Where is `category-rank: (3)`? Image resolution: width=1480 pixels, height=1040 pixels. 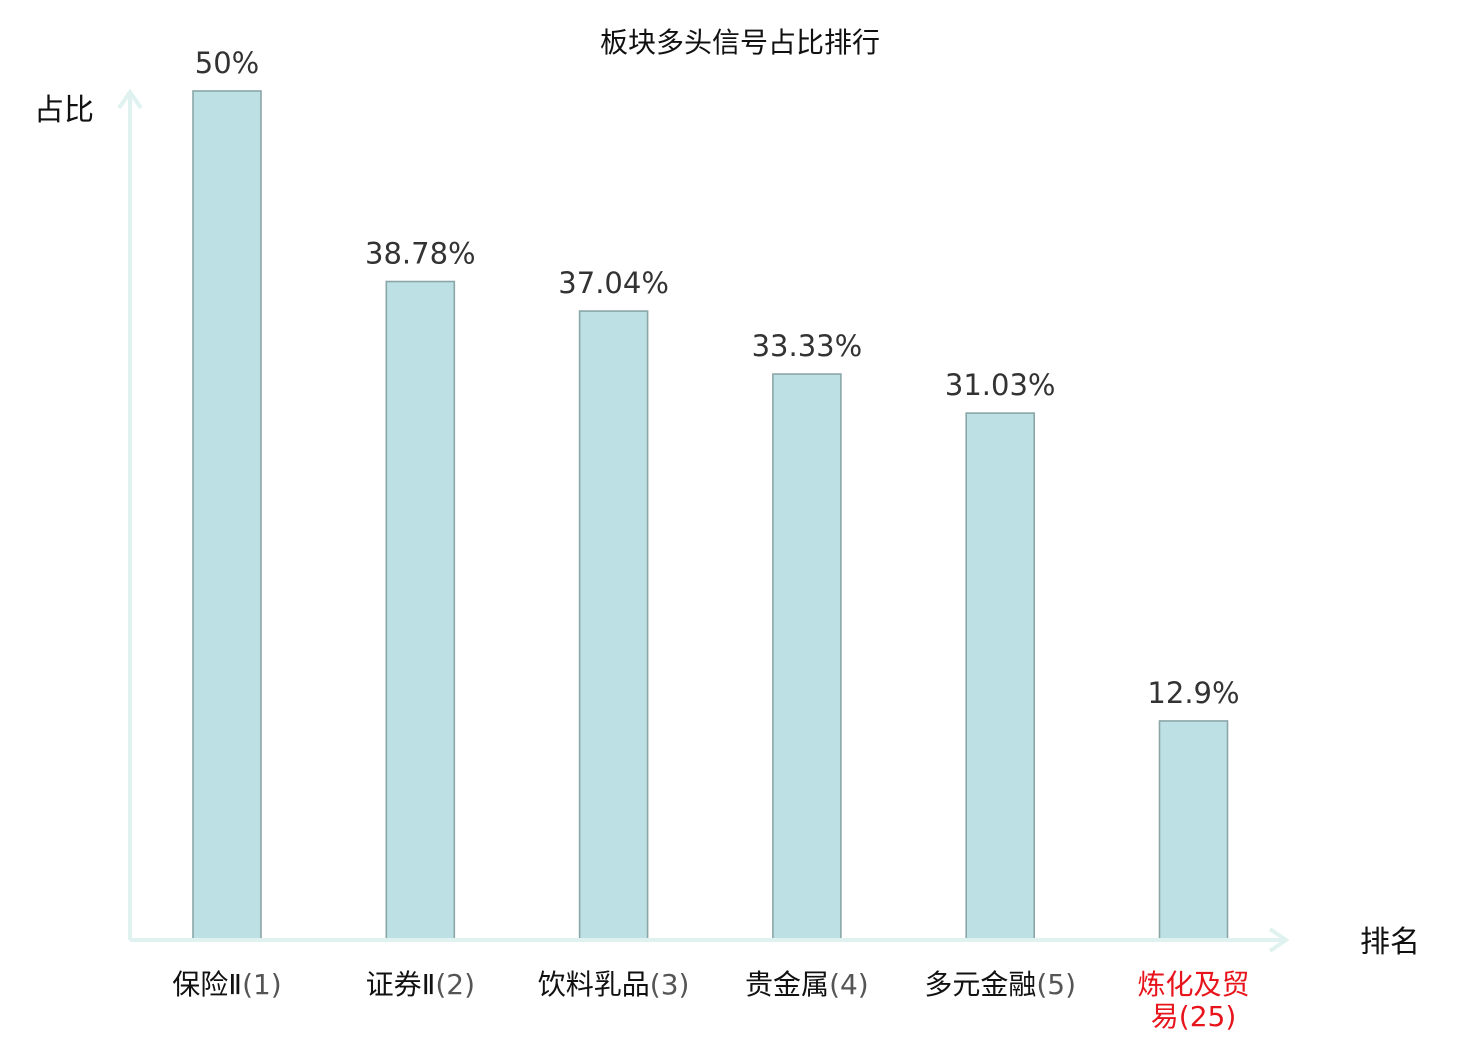
category-rank: (3) is located at coordinates (670, 984).